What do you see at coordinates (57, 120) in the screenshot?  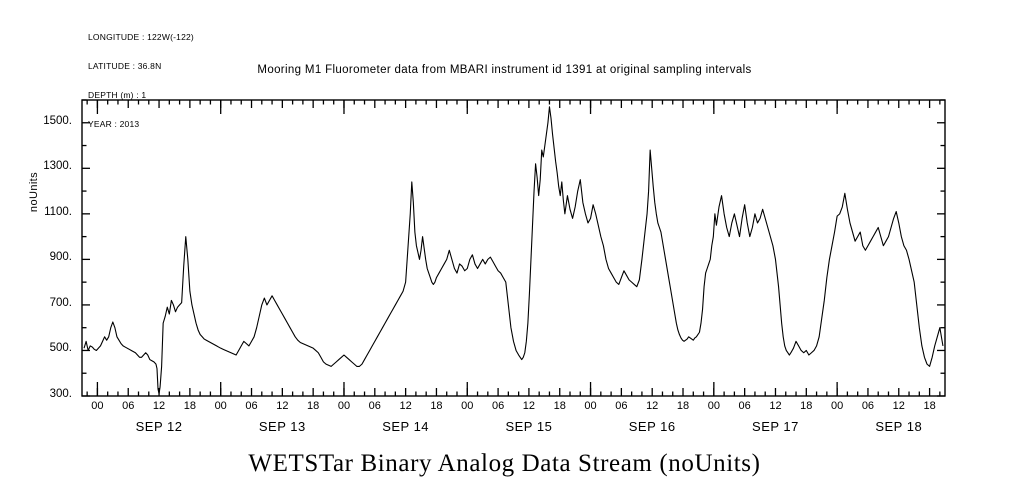 I see `y-tick-label: 1500.` at bounding box center [57, 120].